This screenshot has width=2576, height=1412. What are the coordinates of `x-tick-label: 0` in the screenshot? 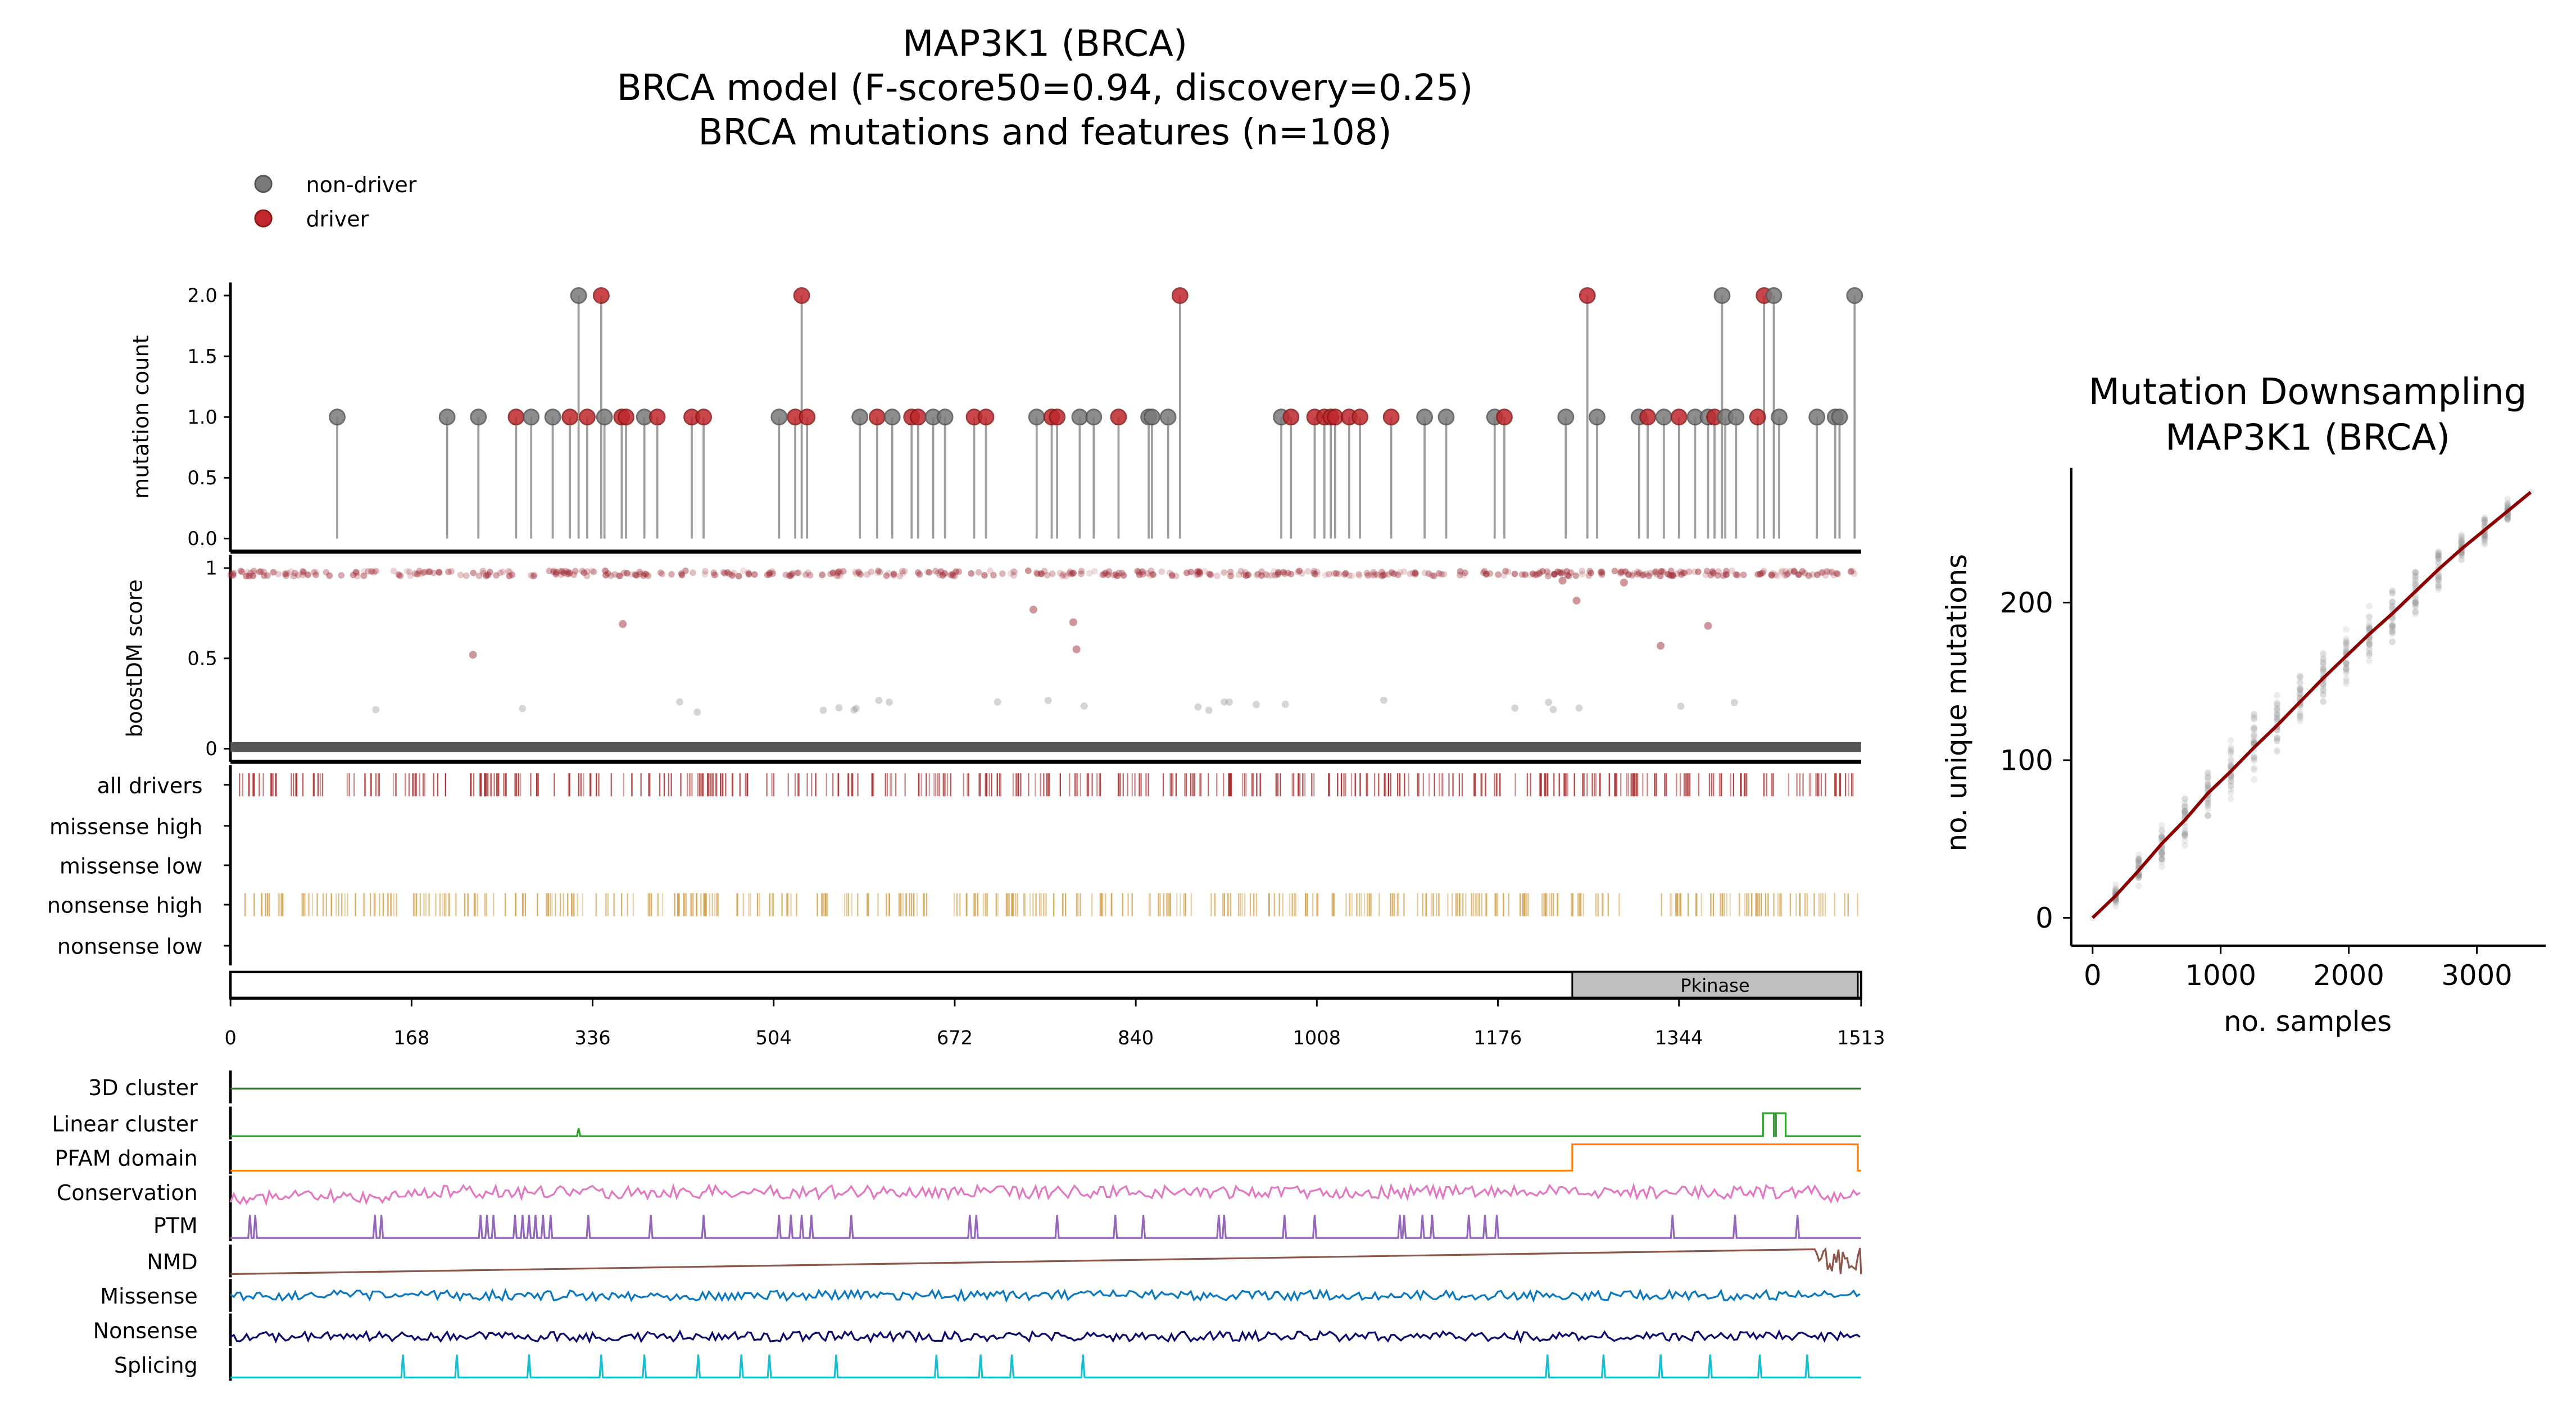 It's located at (230, 1037).